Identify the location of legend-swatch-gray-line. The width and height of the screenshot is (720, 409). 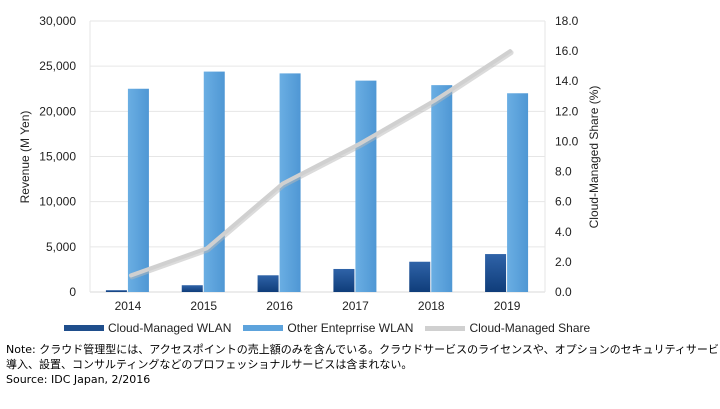
(445, 328).